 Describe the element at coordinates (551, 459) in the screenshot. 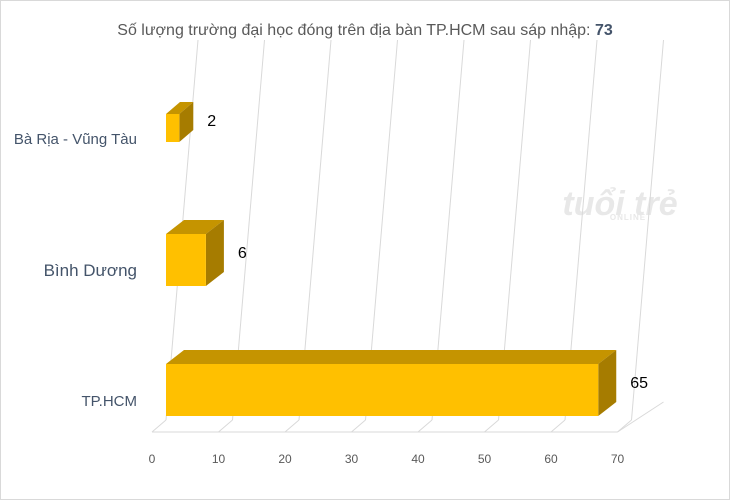

I see `x-tick-label: 60` at that location.